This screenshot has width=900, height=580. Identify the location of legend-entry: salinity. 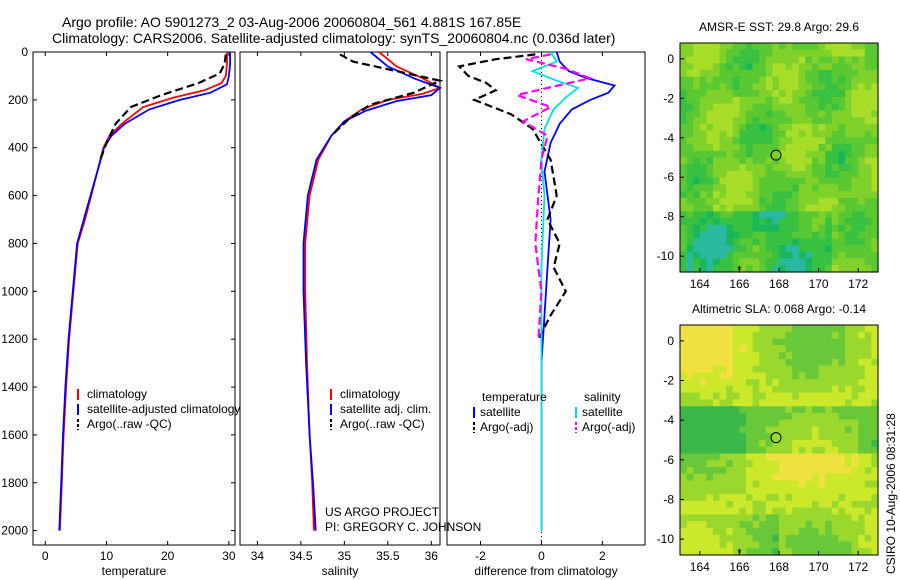
(602, 397).